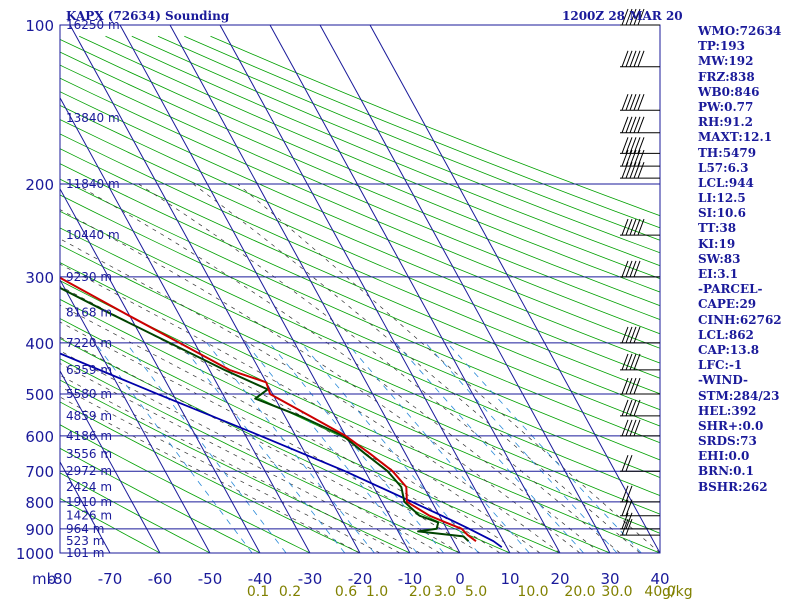 This screenshot has height=604, width=800. What do you see at coordinates (748, 471) in the screenshot?
I see `index-item: BRN:0.1` at bounding box center [748, 471].